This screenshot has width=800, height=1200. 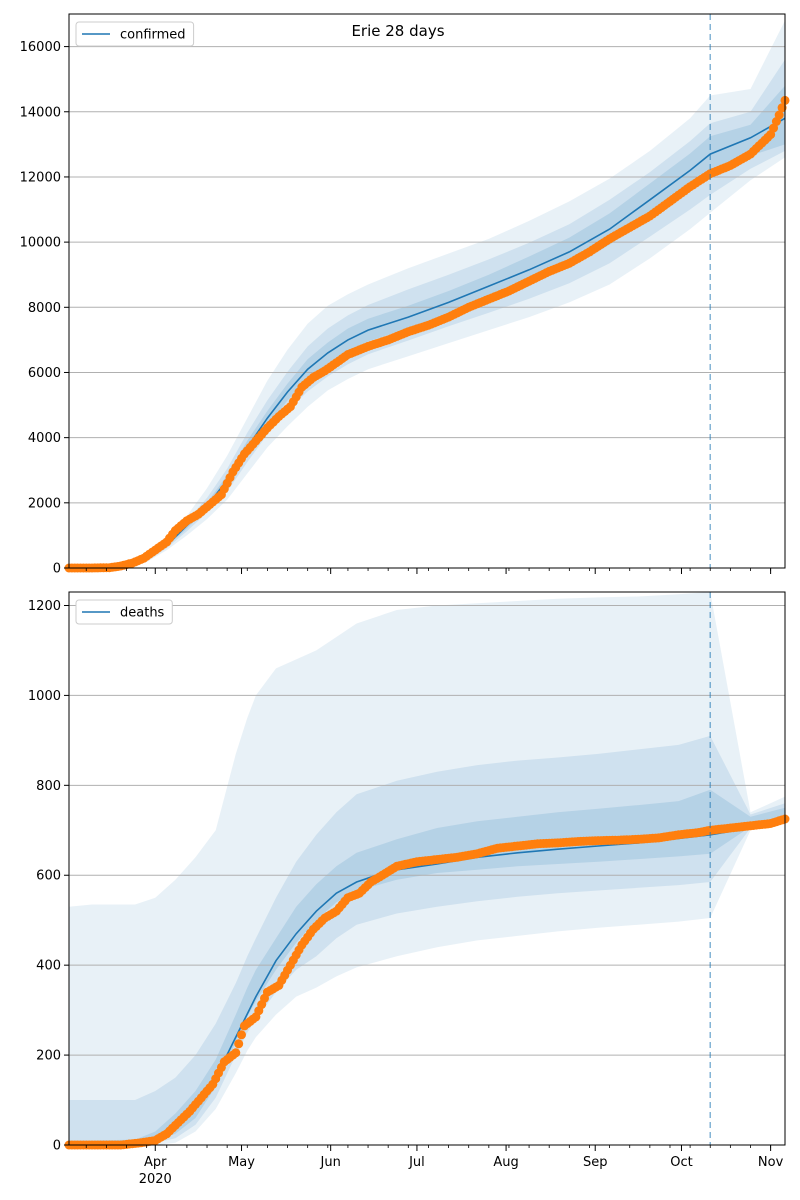 I want to click on y-tick-label: 1000, so click(x=44, y=696).